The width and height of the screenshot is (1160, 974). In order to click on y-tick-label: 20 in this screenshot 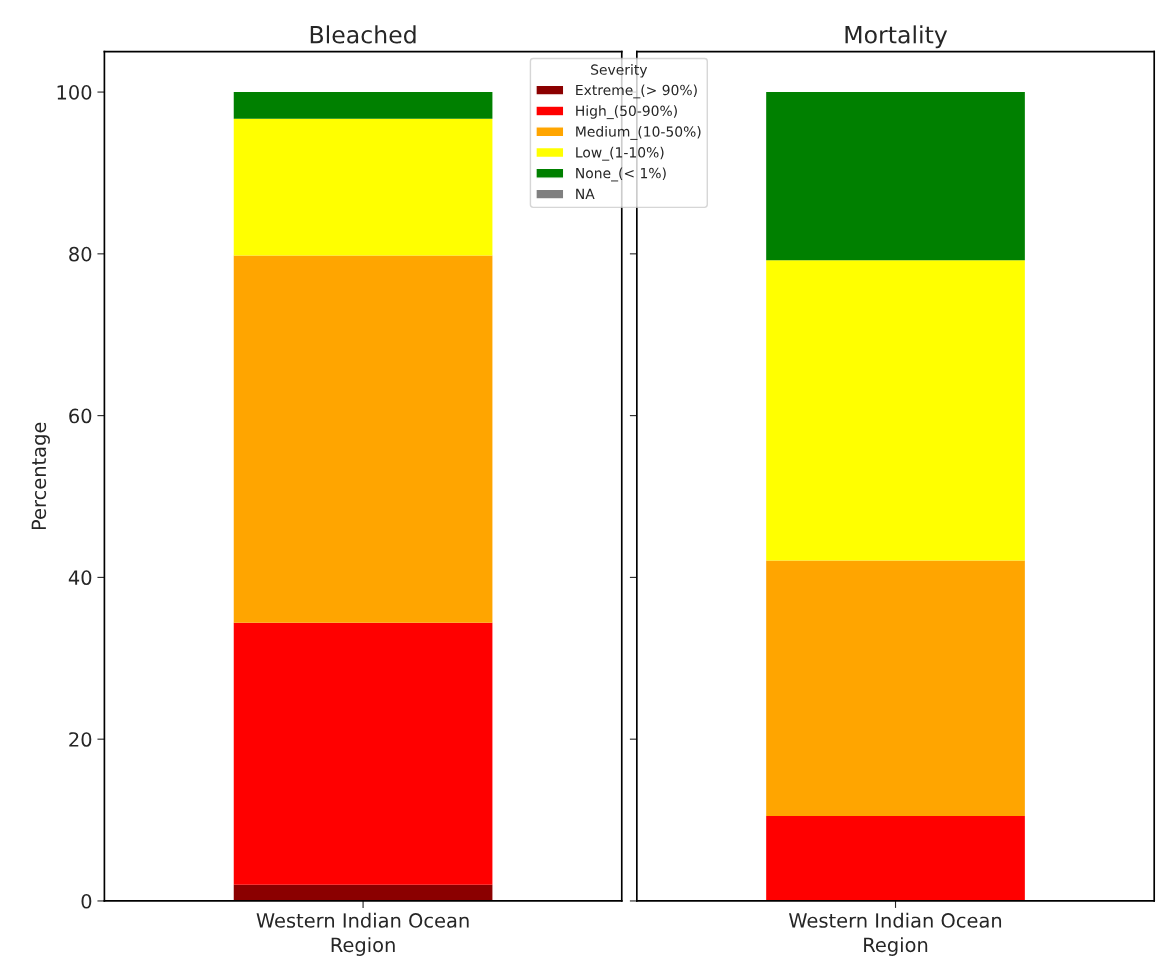, I will do `click(80, 739)`.